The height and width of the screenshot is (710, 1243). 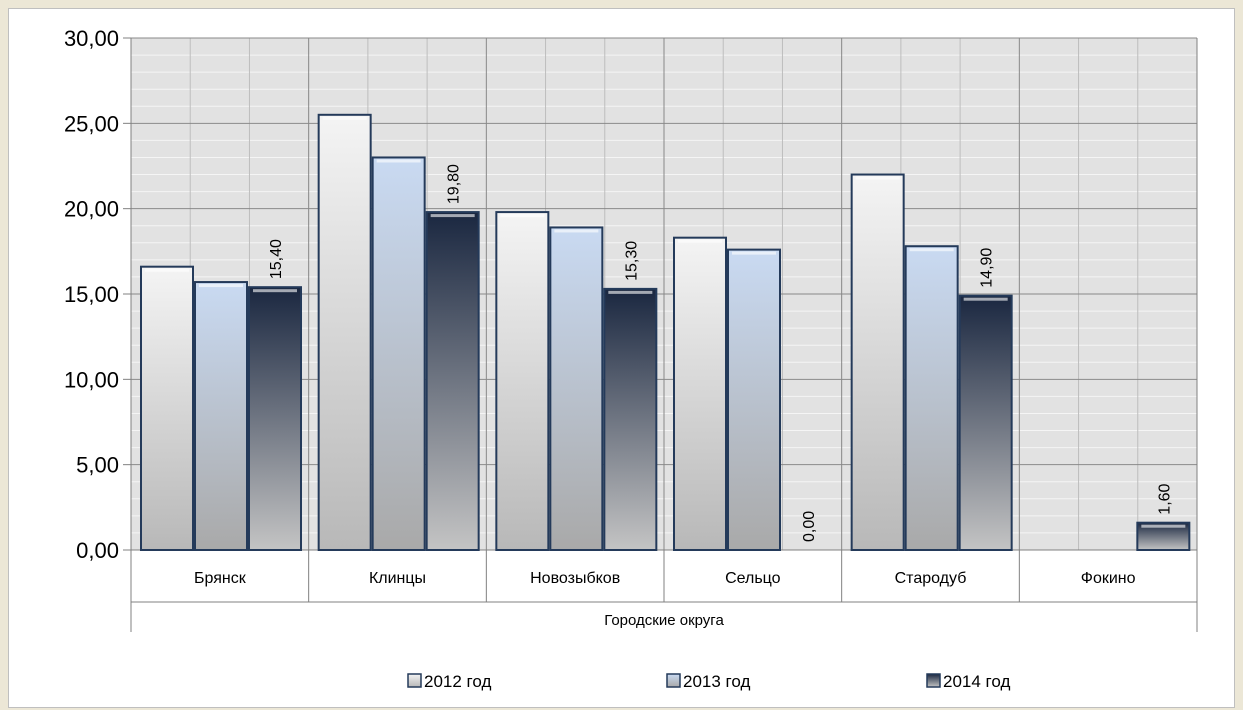 What do you see at coordinates (457, 681) in the screenshot?
I see `legend-label: 2012 год` at bounding box center [457, 681].